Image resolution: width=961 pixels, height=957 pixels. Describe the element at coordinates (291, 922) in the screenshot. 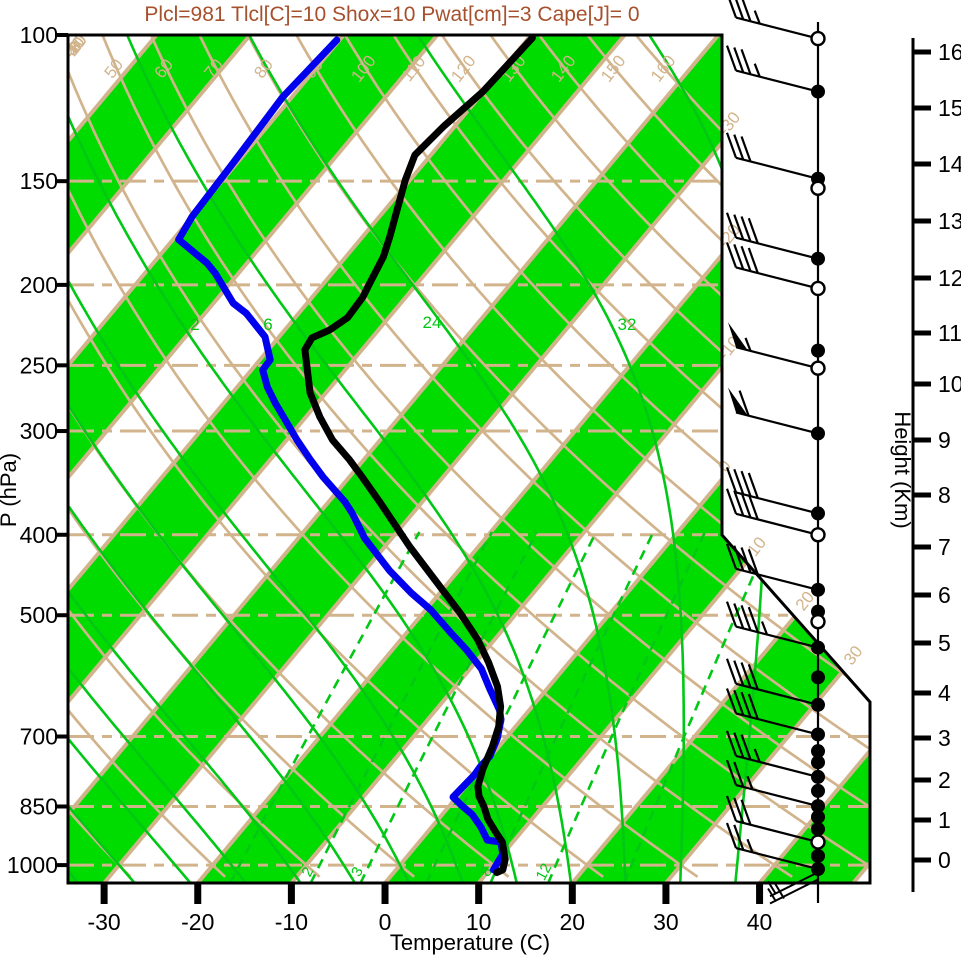

I see `temperature-tick-label: -10` at that location.